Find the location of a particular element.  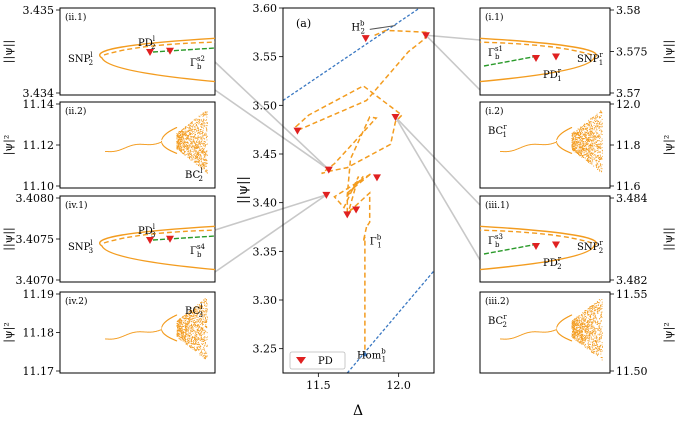

inset-orange-branch-ii1 is located at coordinates (157, 60).